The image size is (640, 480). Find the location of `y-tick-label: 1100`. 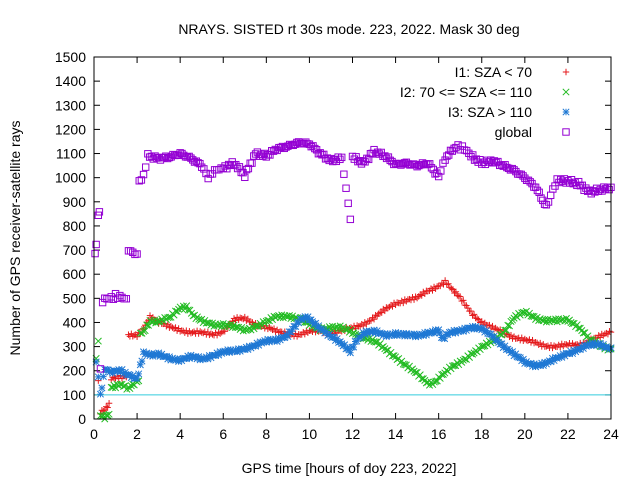

y-tick-label: 1100 is located at coordinates (71, 154).